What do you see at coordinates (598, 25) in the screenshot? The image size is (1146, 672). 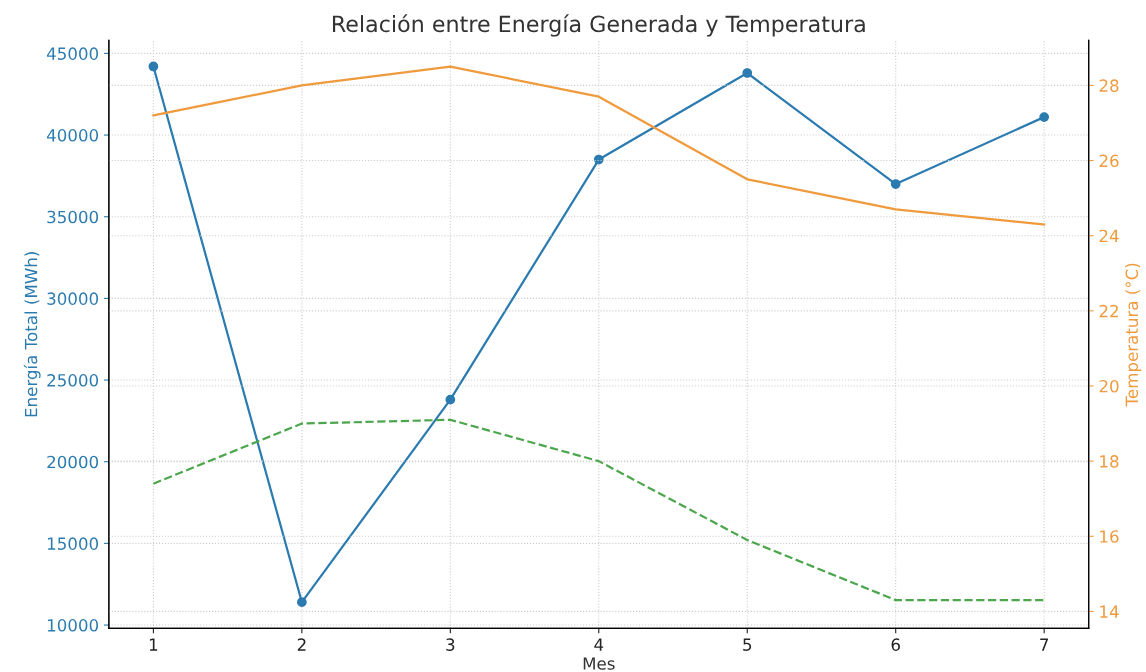 I see `chart-title: Relación entre Energía Generada y Temperatura` at bounding box center [598, 25].